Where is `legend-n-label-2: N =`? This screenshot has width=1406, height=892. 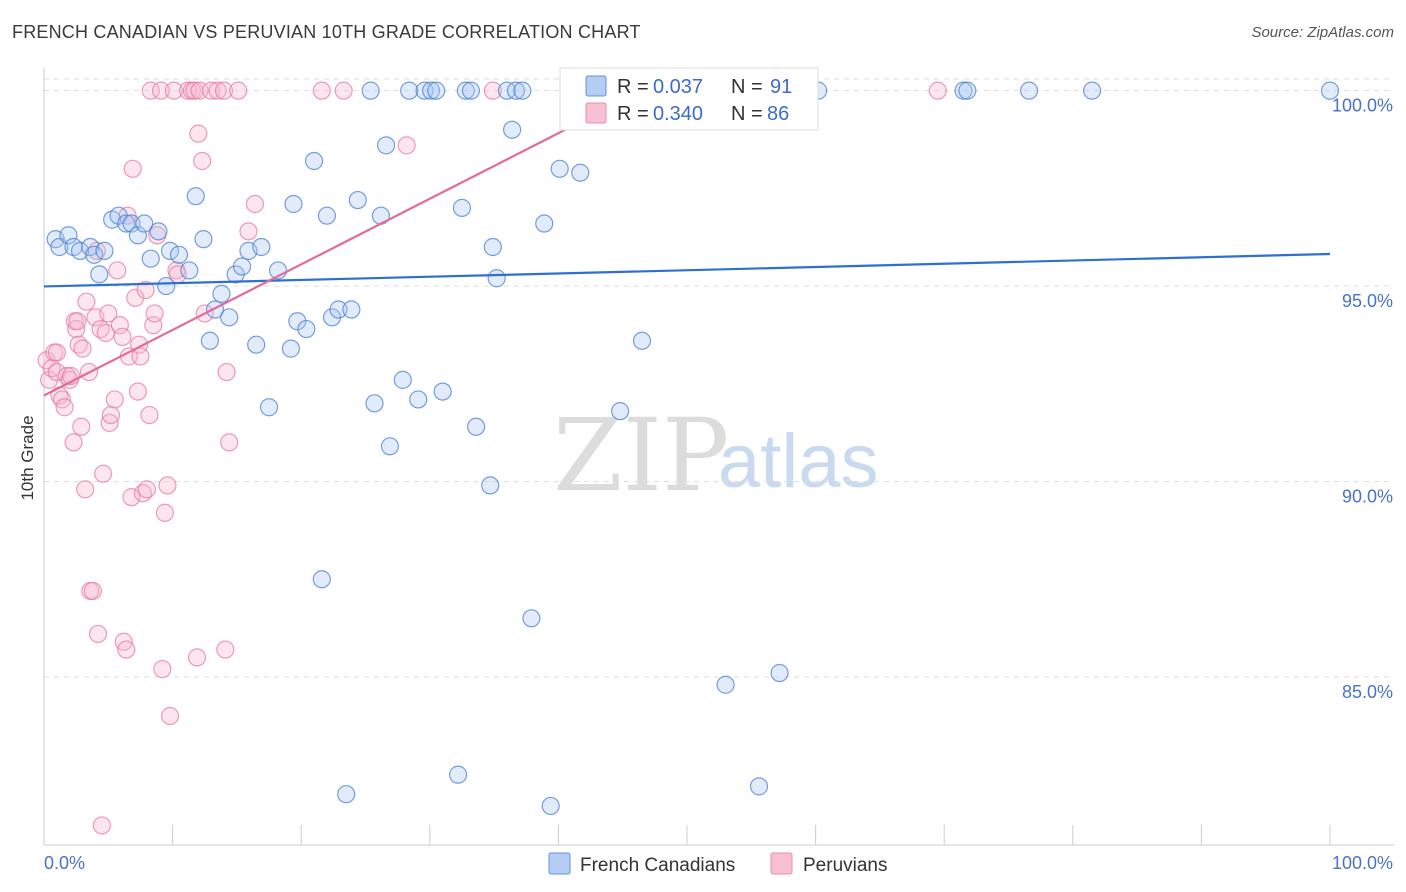
legend-n-label-2: N = is located at coordinates (747, 114).